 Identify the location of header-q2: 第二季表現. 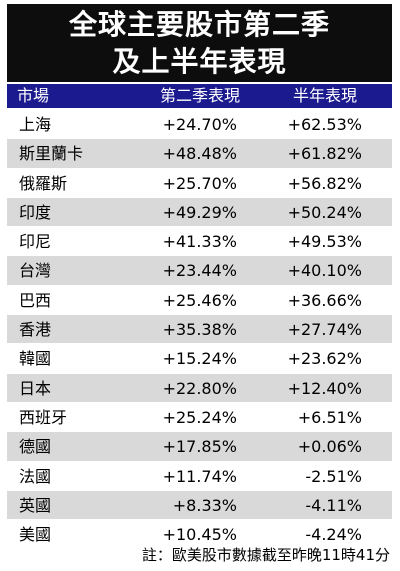
(199, 95).